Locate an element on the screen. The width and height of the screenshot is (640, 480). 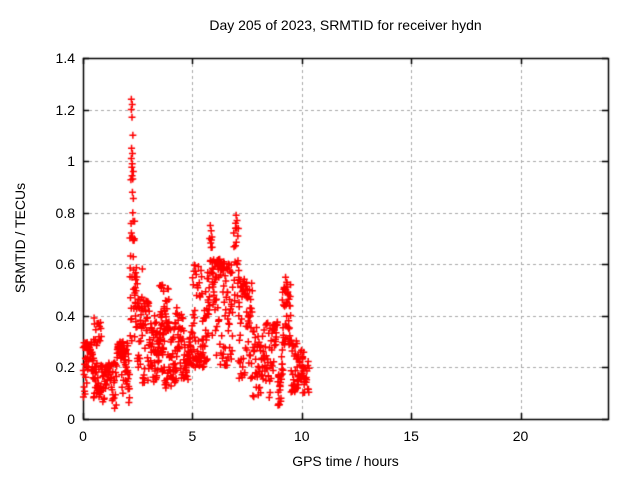
x-tick-label-10: 10 is located at coordinates (301, 436).